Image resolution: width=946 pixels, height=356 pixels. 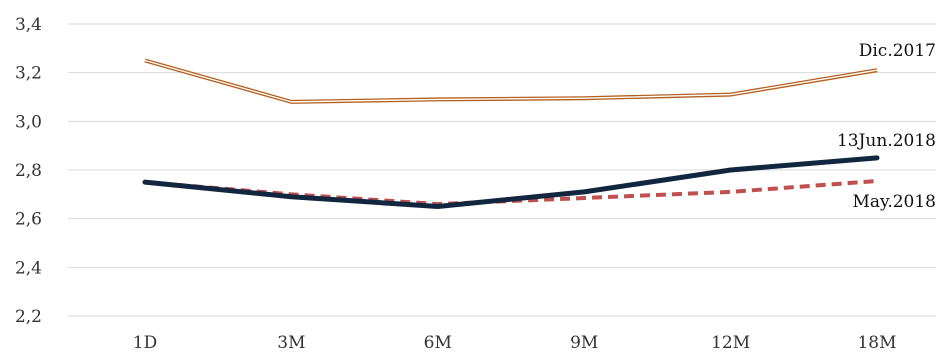 What do you see at coordinates (28, 268) in the screenshot?
I see `y-tick-label: 2,4` at bounding box center [28, 268].